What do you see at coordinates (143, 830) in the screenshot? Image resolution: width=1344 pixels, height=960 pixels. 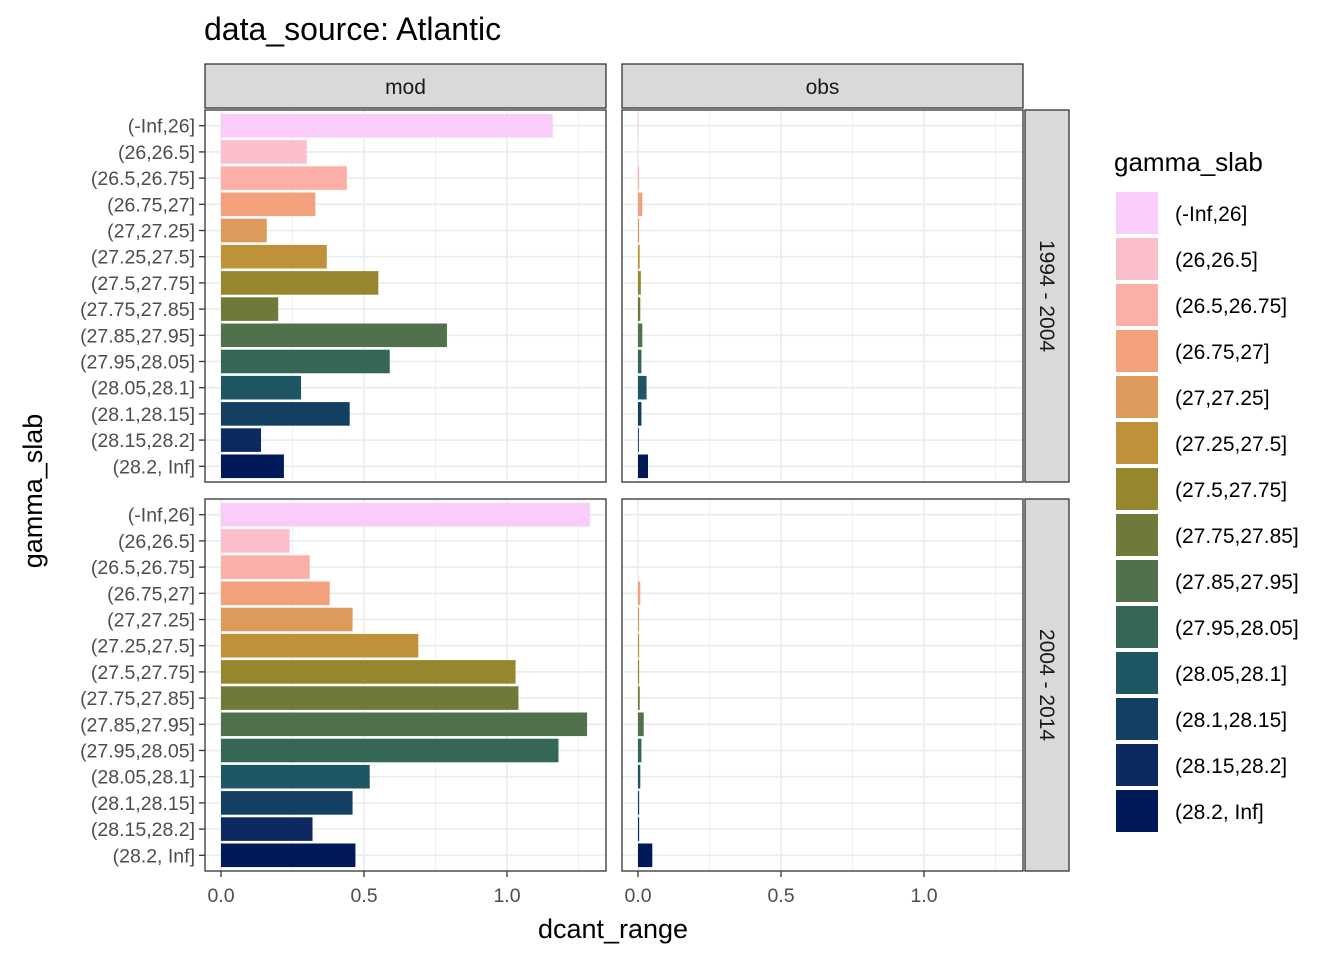 I see `y-tick-label: (28.15,28.2]` at bounding box center [143, 830].